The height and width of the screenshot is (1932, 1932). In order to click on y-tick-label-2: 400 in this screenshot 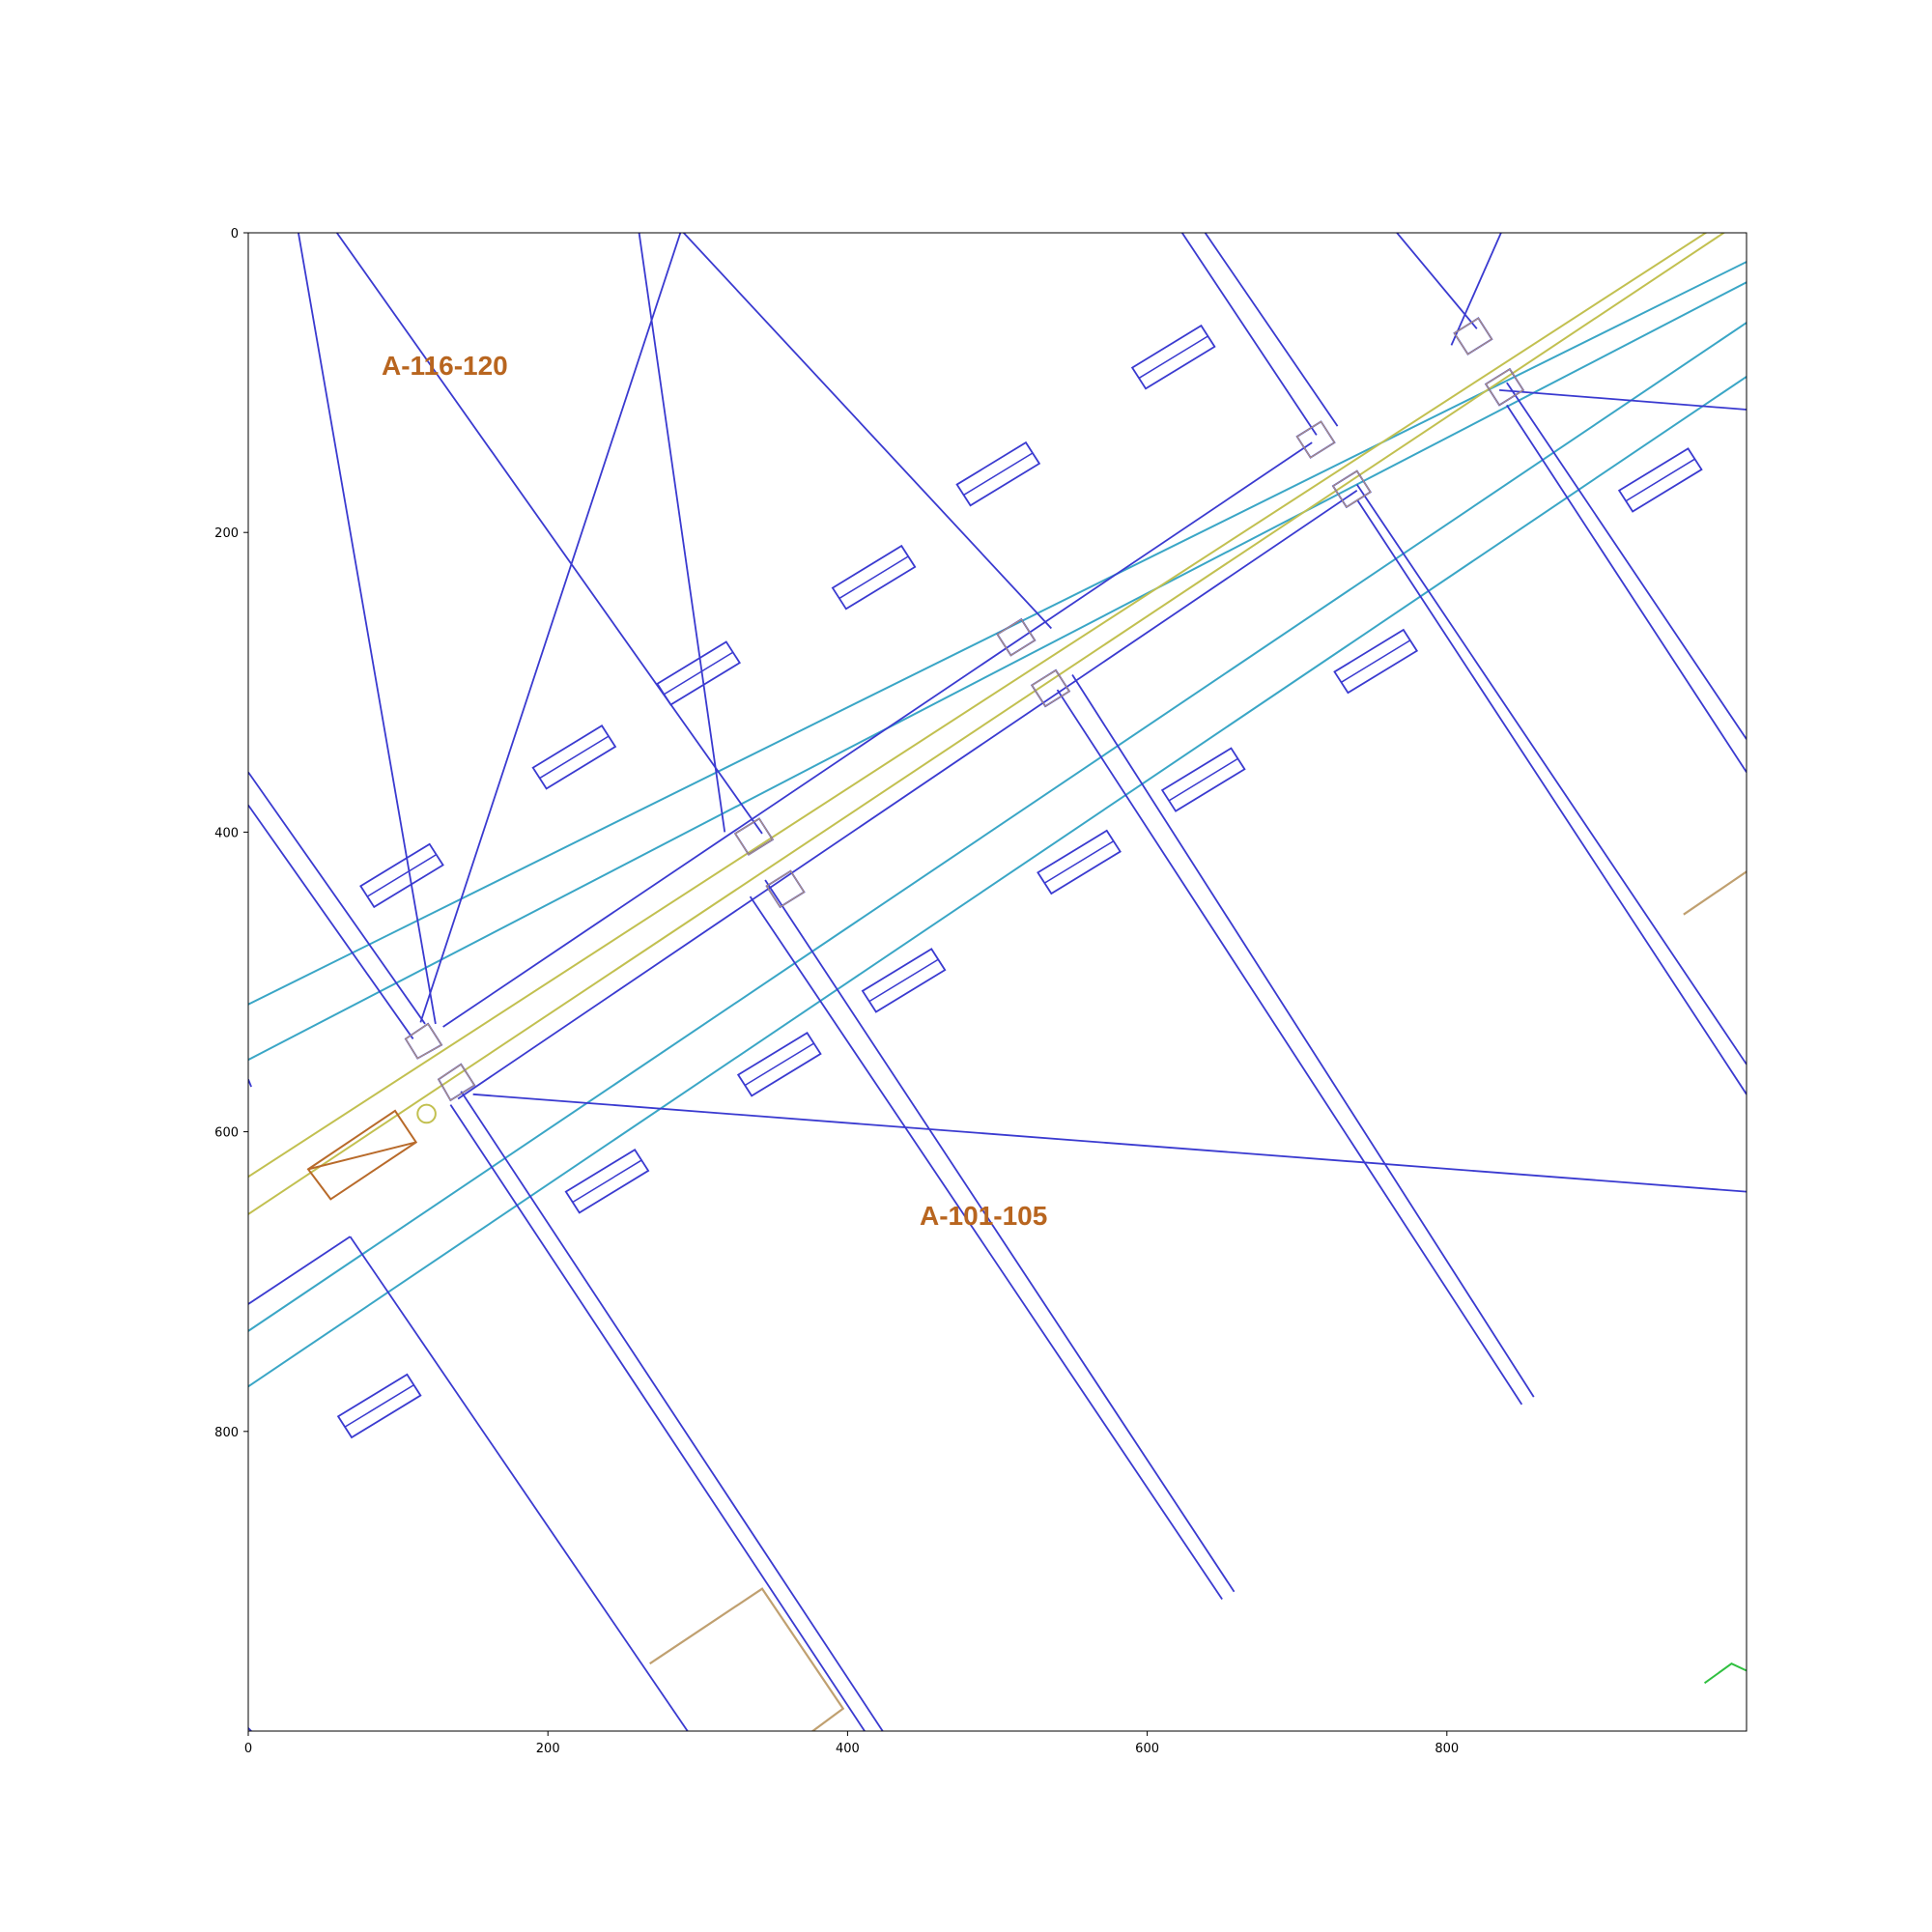, I will do `click(226, 833)`.